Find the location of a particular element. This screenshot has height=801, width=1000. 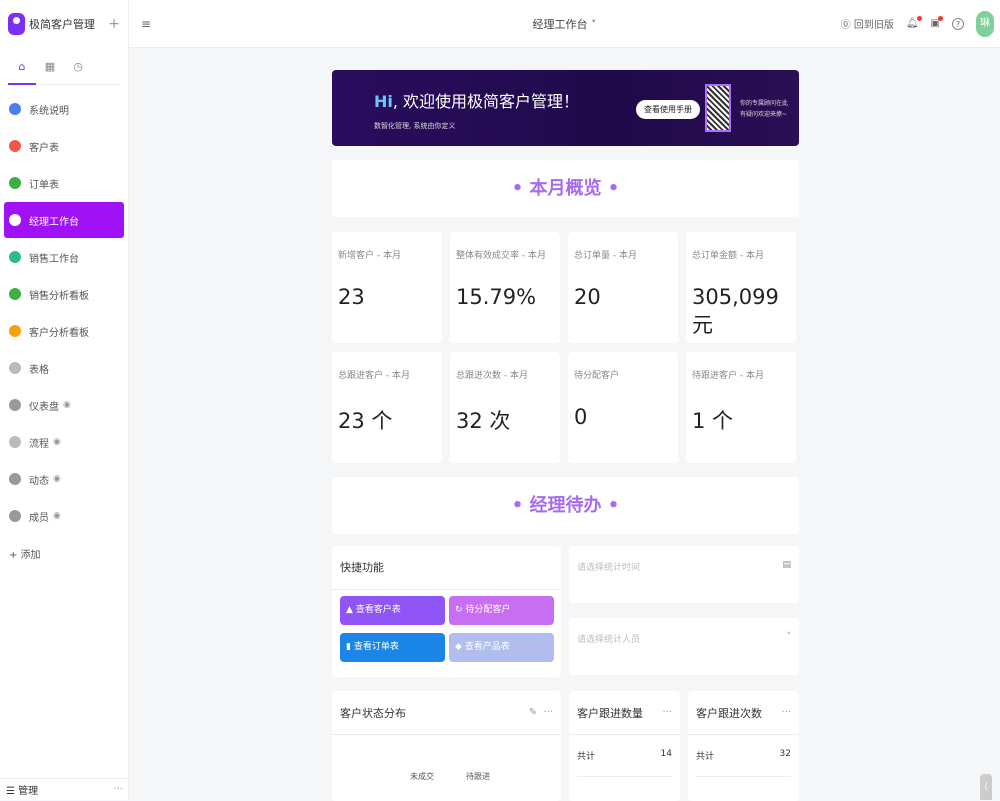

sidebar-item-label: 订单表 is located at coordinates (44, 185).